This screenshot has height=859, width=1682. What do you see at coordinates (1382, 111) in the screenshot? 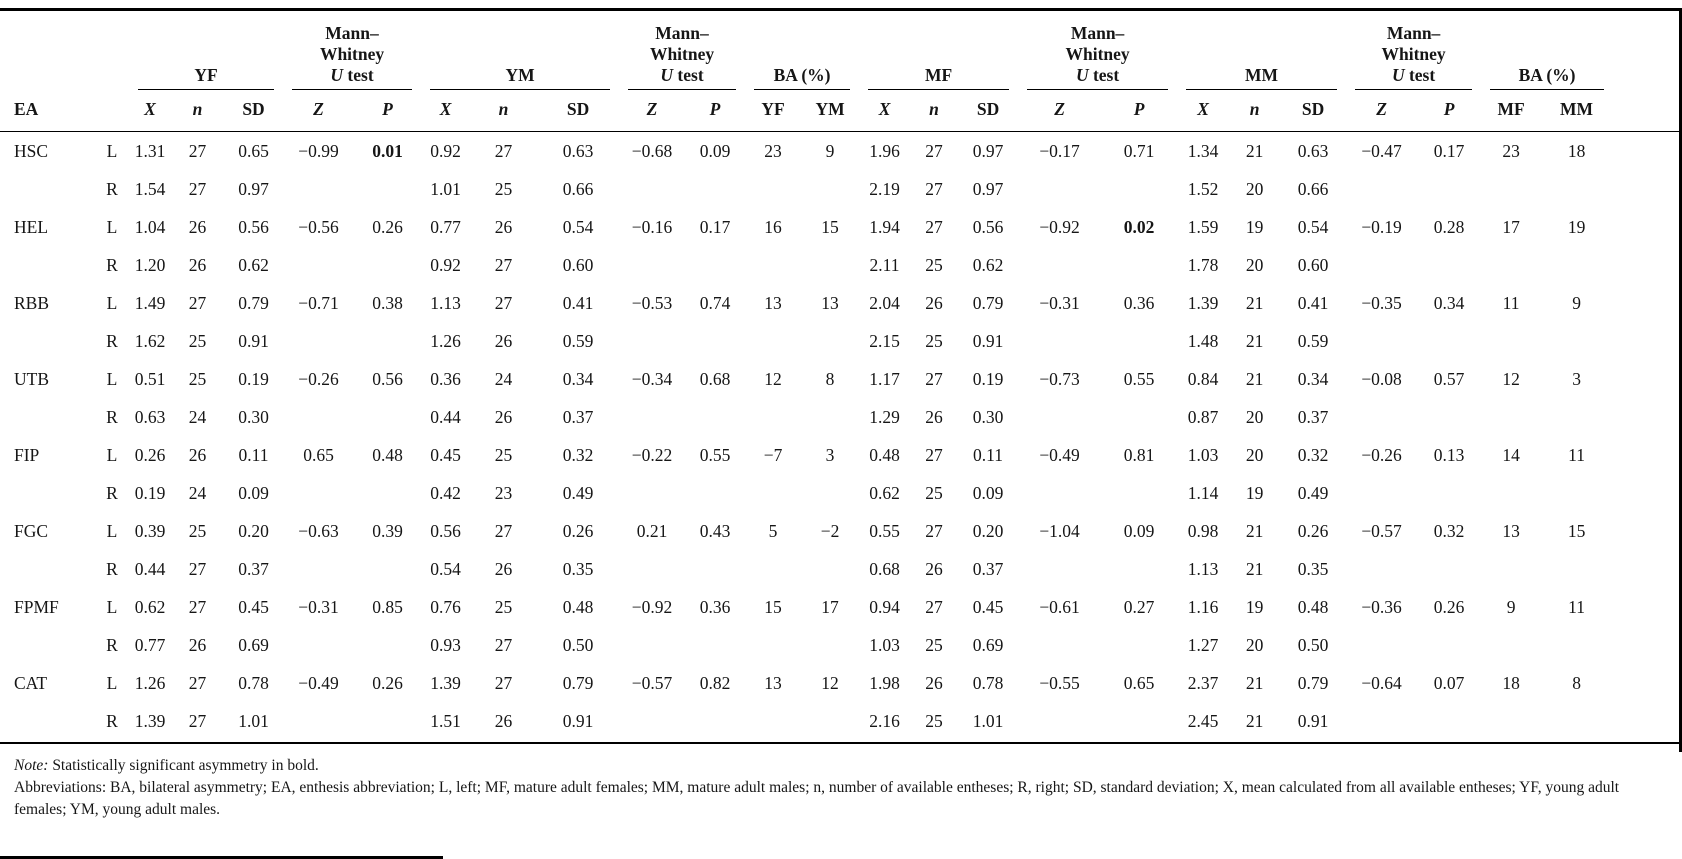
I see `subcolumn-header: Z` at bounding box center [1382, 111].